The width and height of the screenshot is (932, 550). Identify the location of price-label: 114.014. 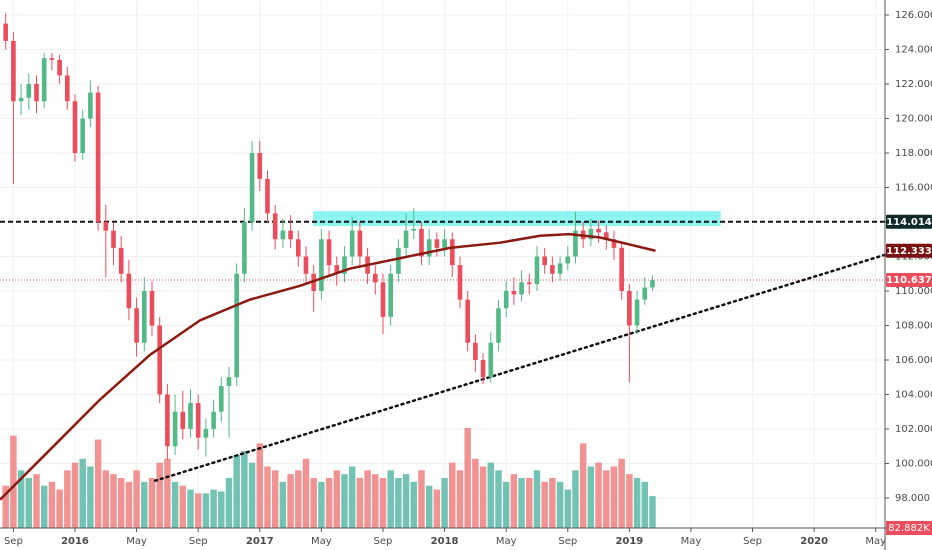
(909, 222).